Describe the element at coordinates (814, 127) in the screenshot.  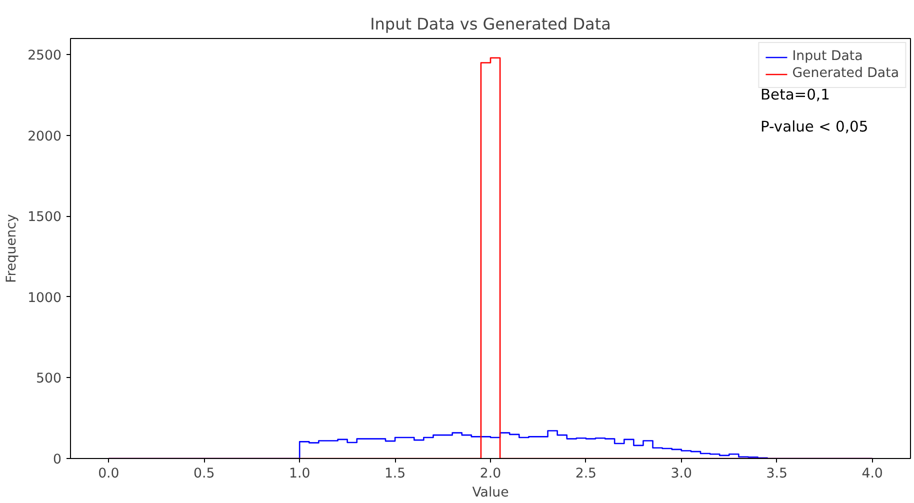
I see `annotation: P-value < 0,05` at that location.